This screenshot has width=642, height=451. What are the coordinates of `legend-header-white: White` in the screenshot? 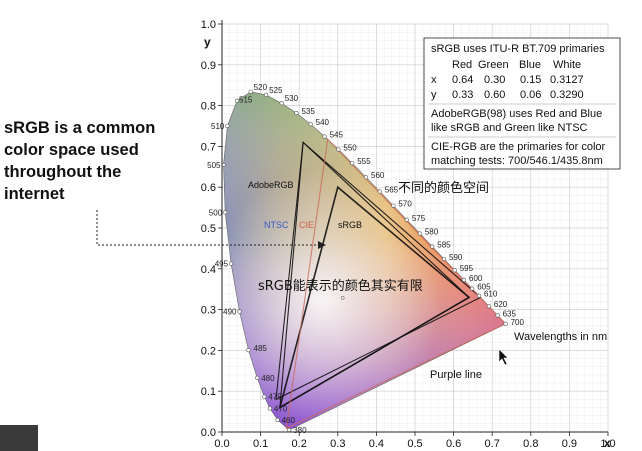 It's located at (567, 65).